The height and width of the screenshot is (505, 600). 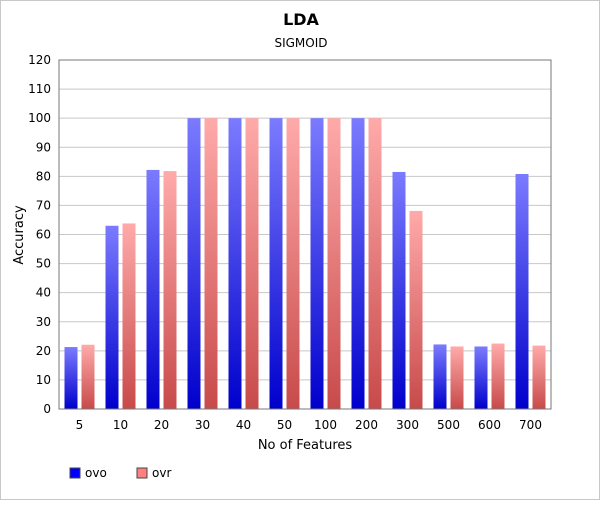 I want to click on y-tick-label: 20, so click(x=43, y=351).